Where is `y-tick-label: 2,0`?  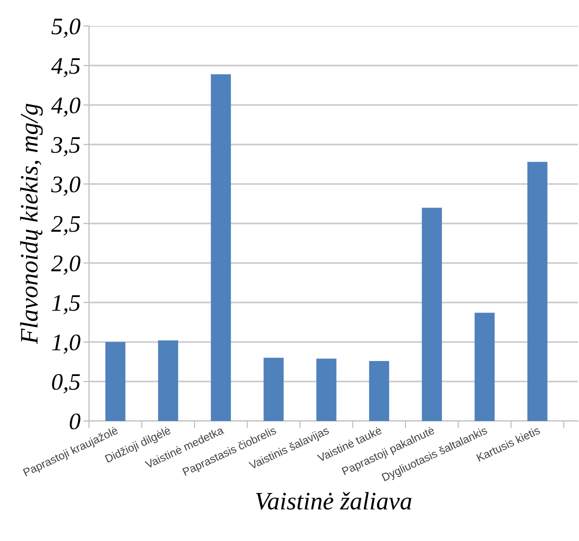
y-tick-label: 2,0 is located at coordinates (65, 265).